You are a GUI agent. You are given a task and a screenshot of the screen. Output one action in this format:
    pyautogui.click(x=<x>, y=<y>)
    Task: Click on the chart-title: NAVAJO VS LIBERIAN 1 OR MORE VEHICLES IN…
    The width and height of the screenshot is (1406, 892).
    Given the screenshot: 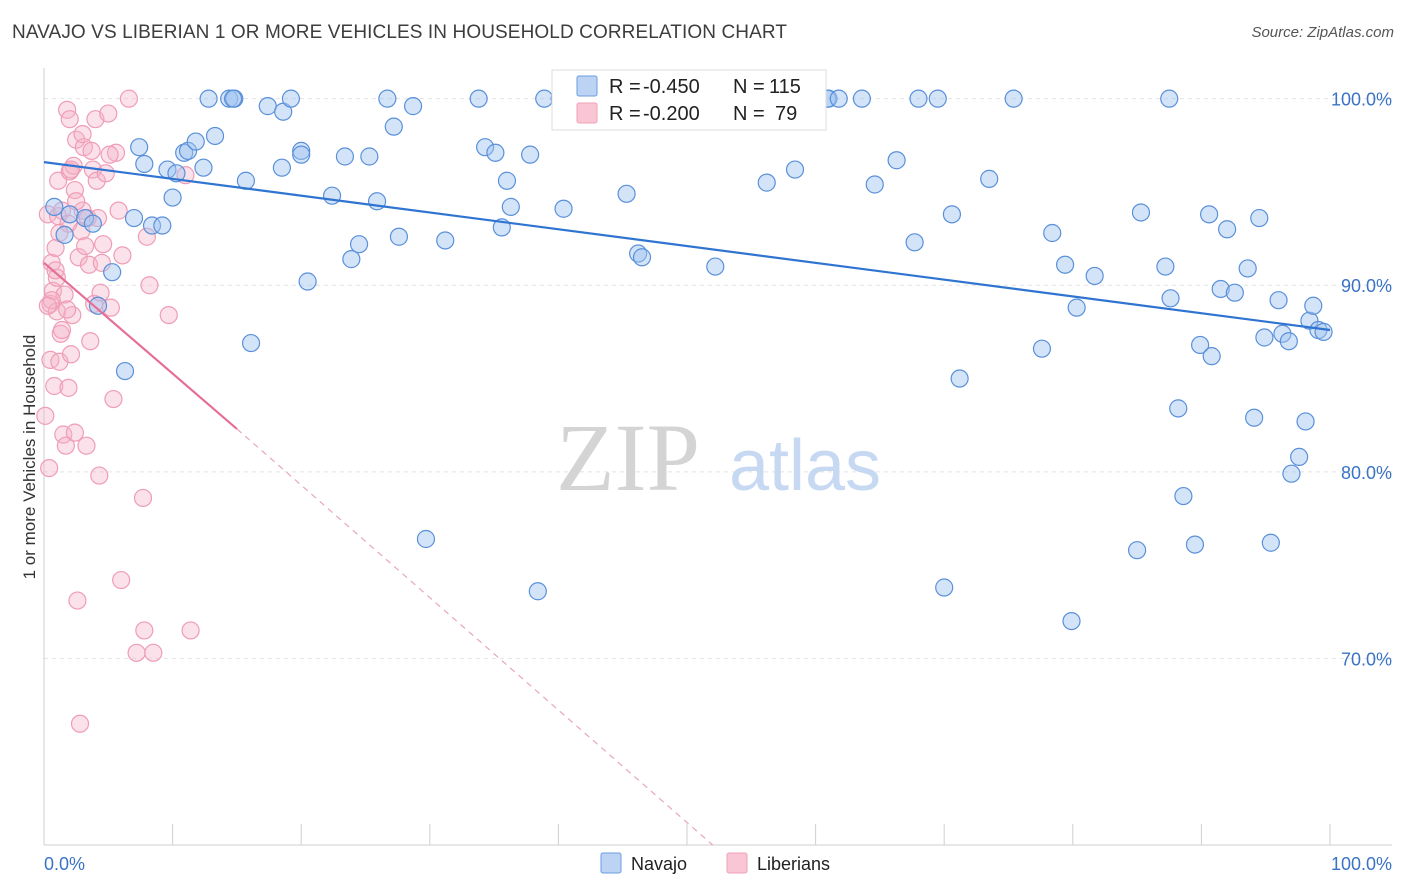 What is the action you would take?
    pyautogui.click(x=400, y=32)
    